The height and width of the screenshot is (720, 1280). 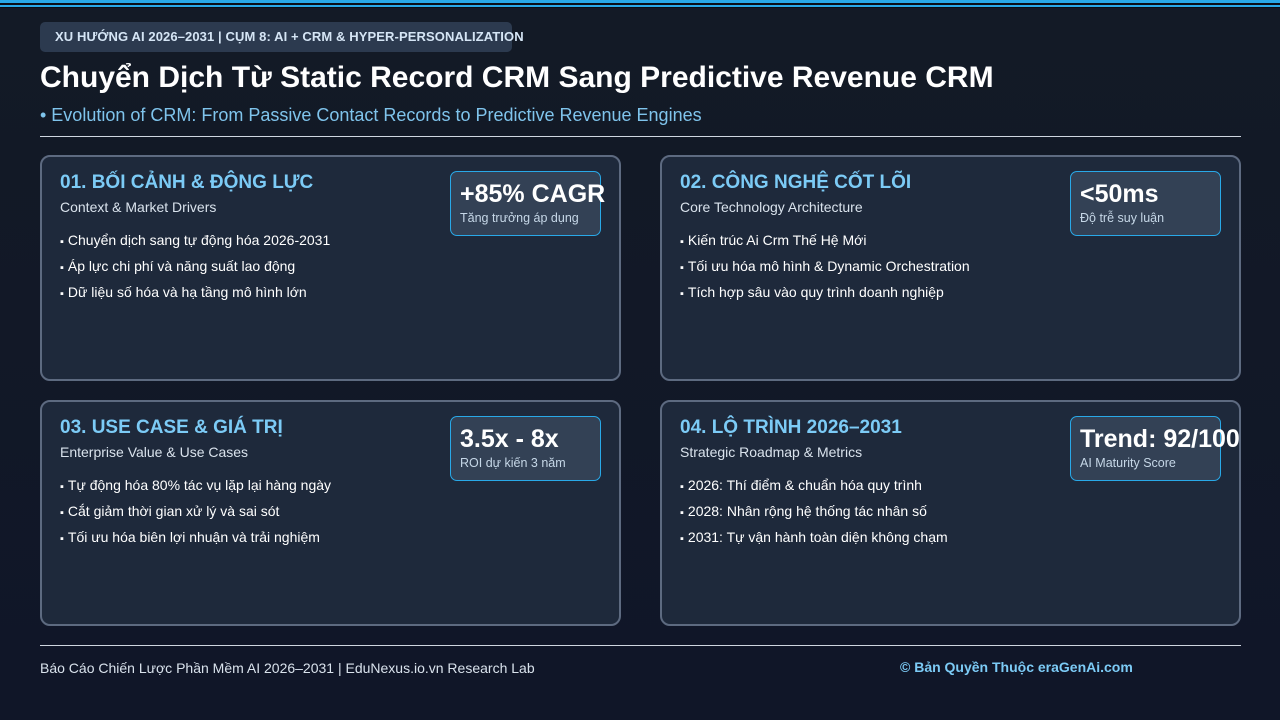 I want to click on card-subheading: Strategic Roadmap & Metrics, so click(x=771, y=452).